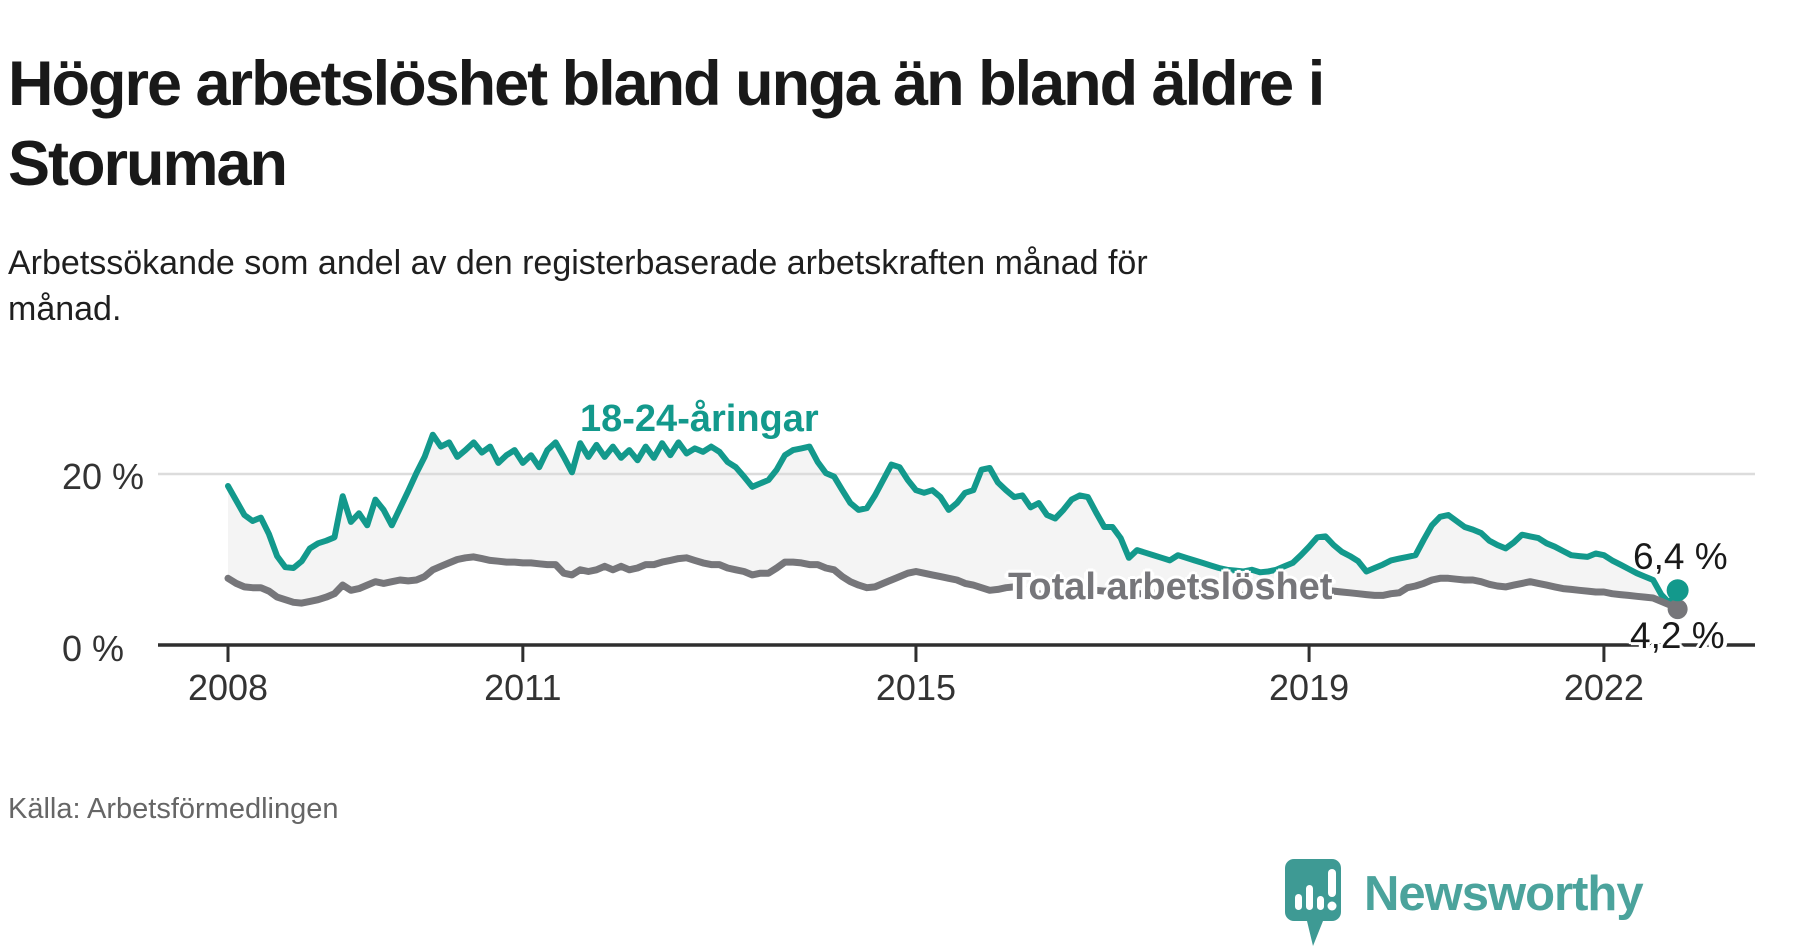 This screenshot has height=948, width=1800. I want to click on x-axis-label-2019: 2019, so click(1309, 687).